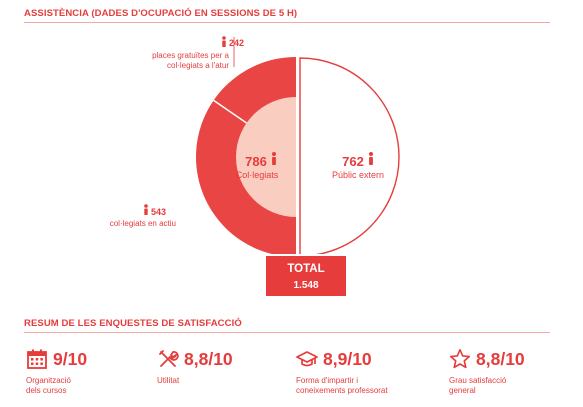  I want to click on satisfaction-item-utilitat: 8,8/10 Utilitat, so click(195, 367).